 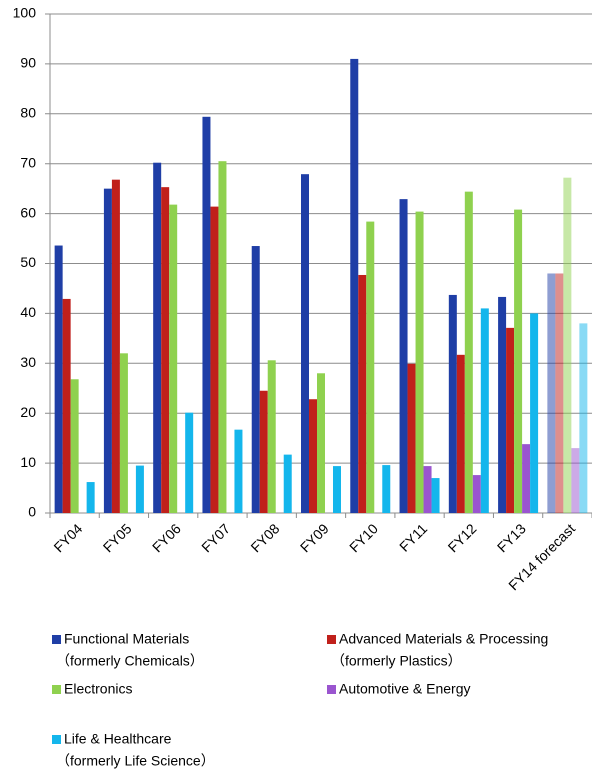 I want to click on x-tick-label: FY07, so click(x=215, y=537).